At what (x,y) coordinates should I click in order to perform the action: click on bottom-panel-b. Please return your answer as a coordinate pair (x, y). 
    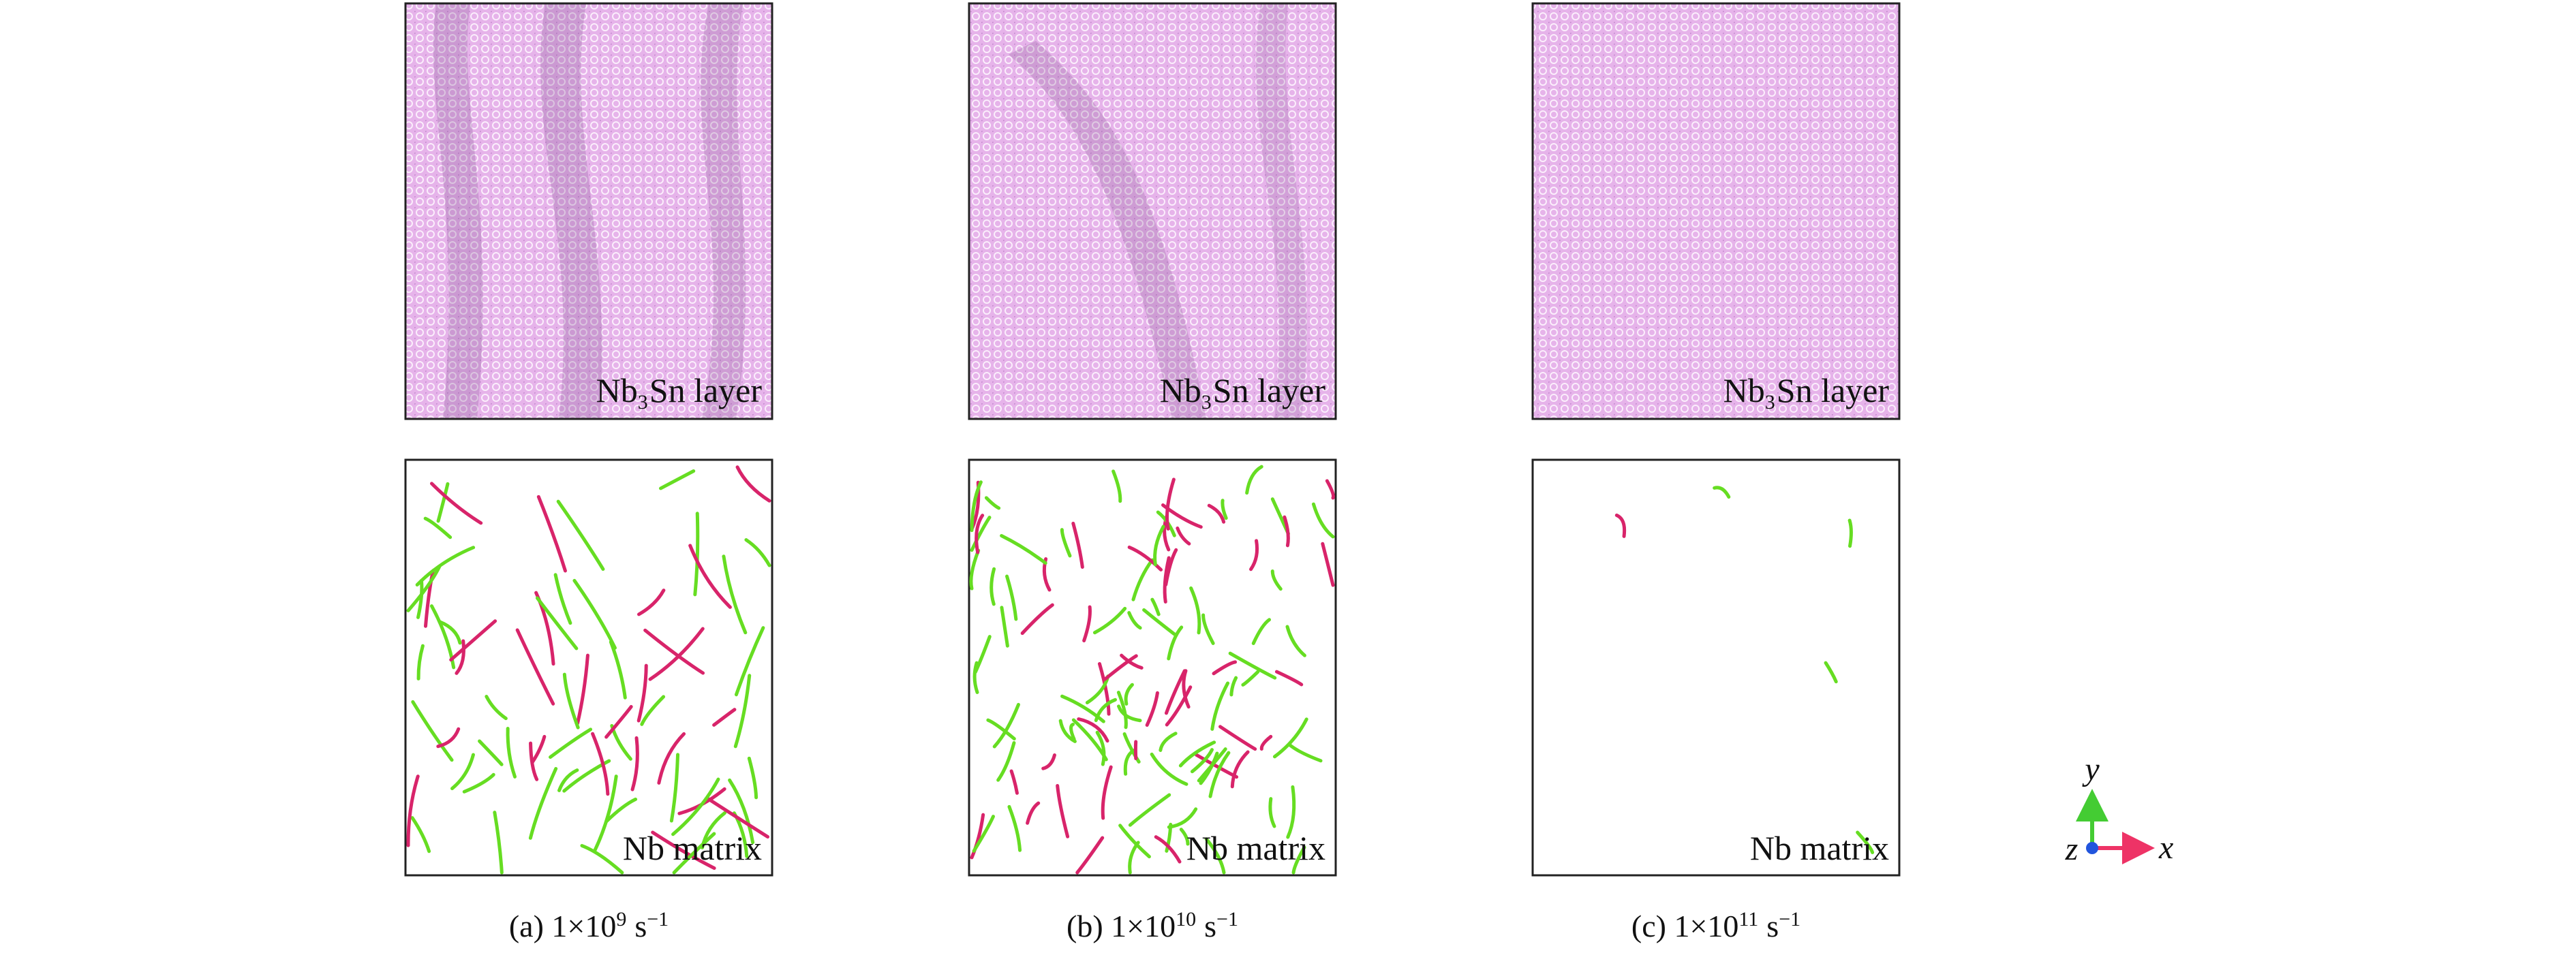
    Looking at the image, I should click on (1152, 667).